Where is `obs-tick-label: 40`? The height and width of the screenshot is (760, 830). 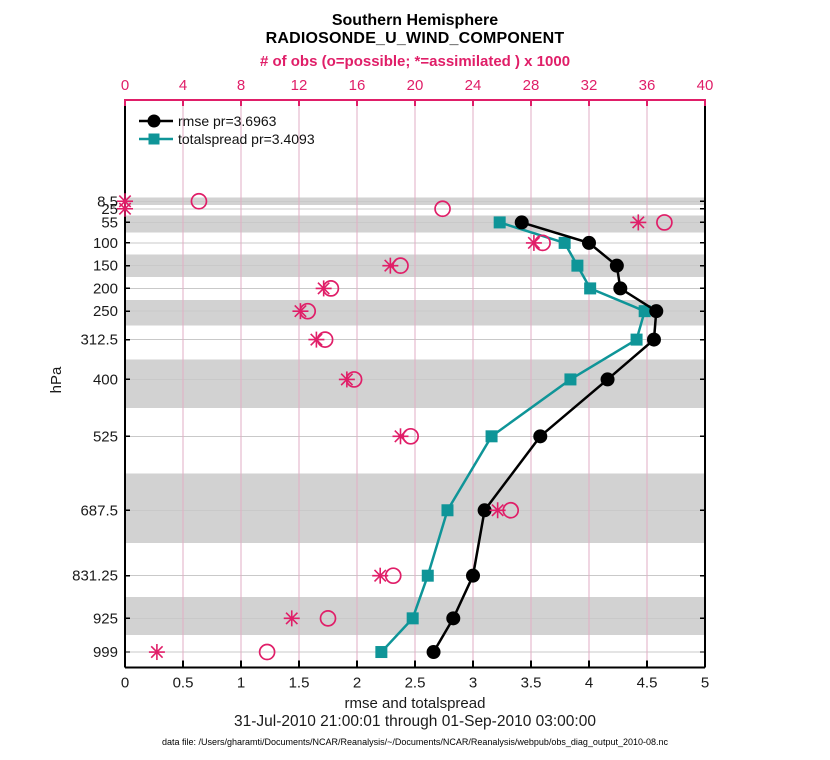
obs-tick-label: 40 is located at coordinates (705, 85).